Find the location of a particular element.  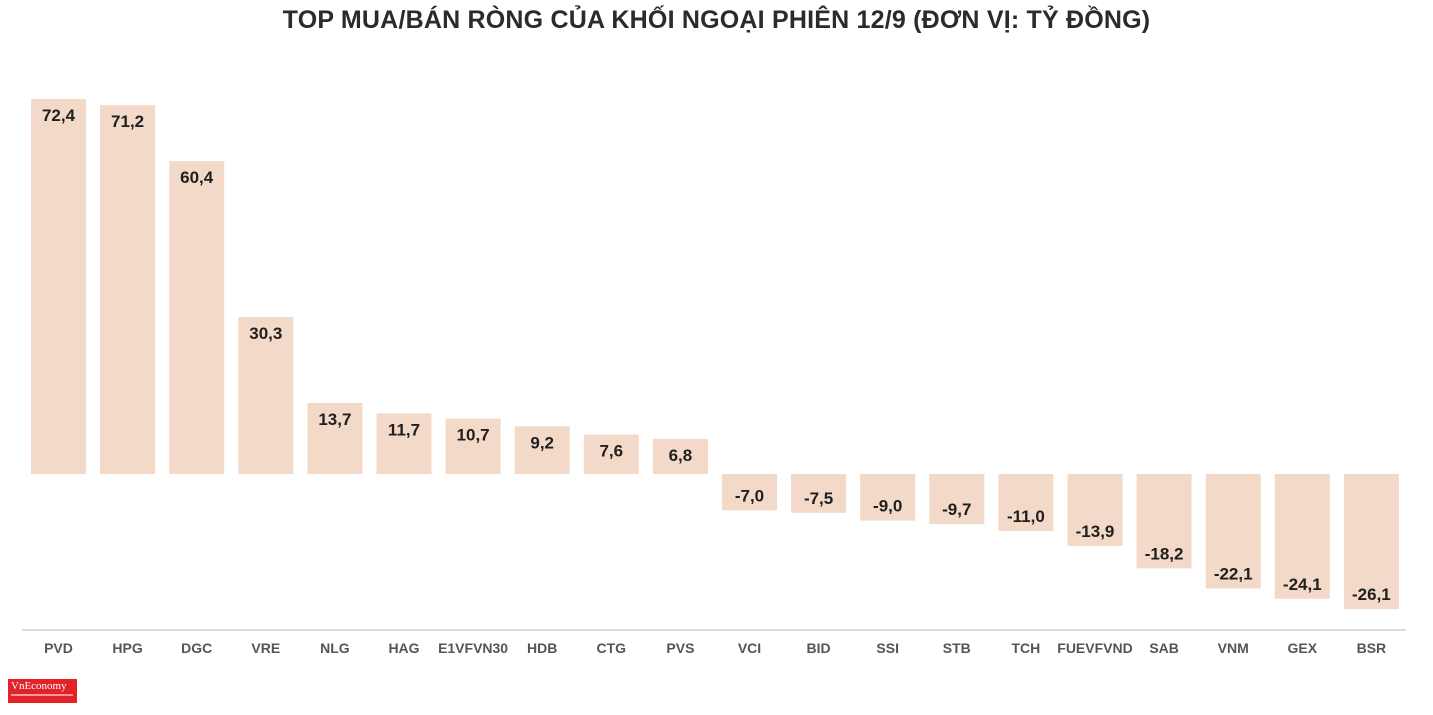

category-label-stb: STB is located at coordinates (957, 648).